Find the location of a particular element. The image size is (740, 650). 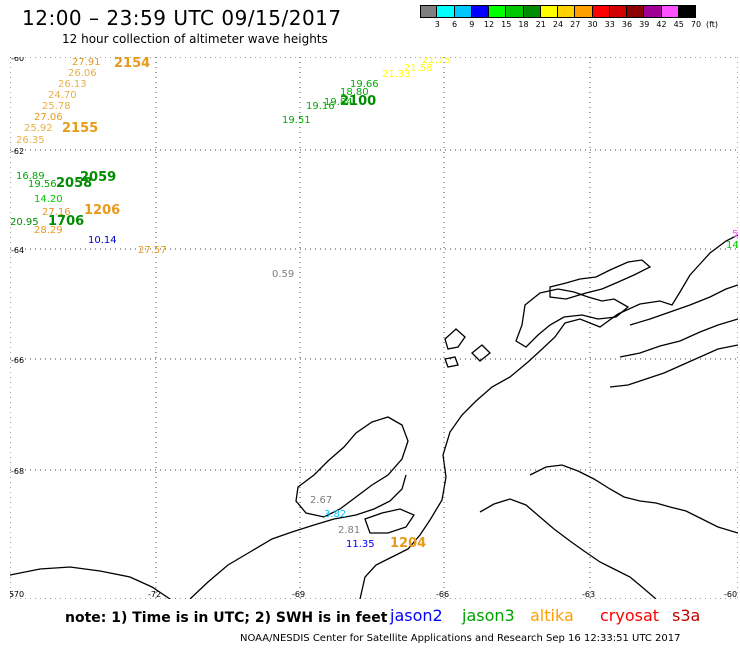

wave-height-observation: 19.16 is located at coordinates (320, 106).